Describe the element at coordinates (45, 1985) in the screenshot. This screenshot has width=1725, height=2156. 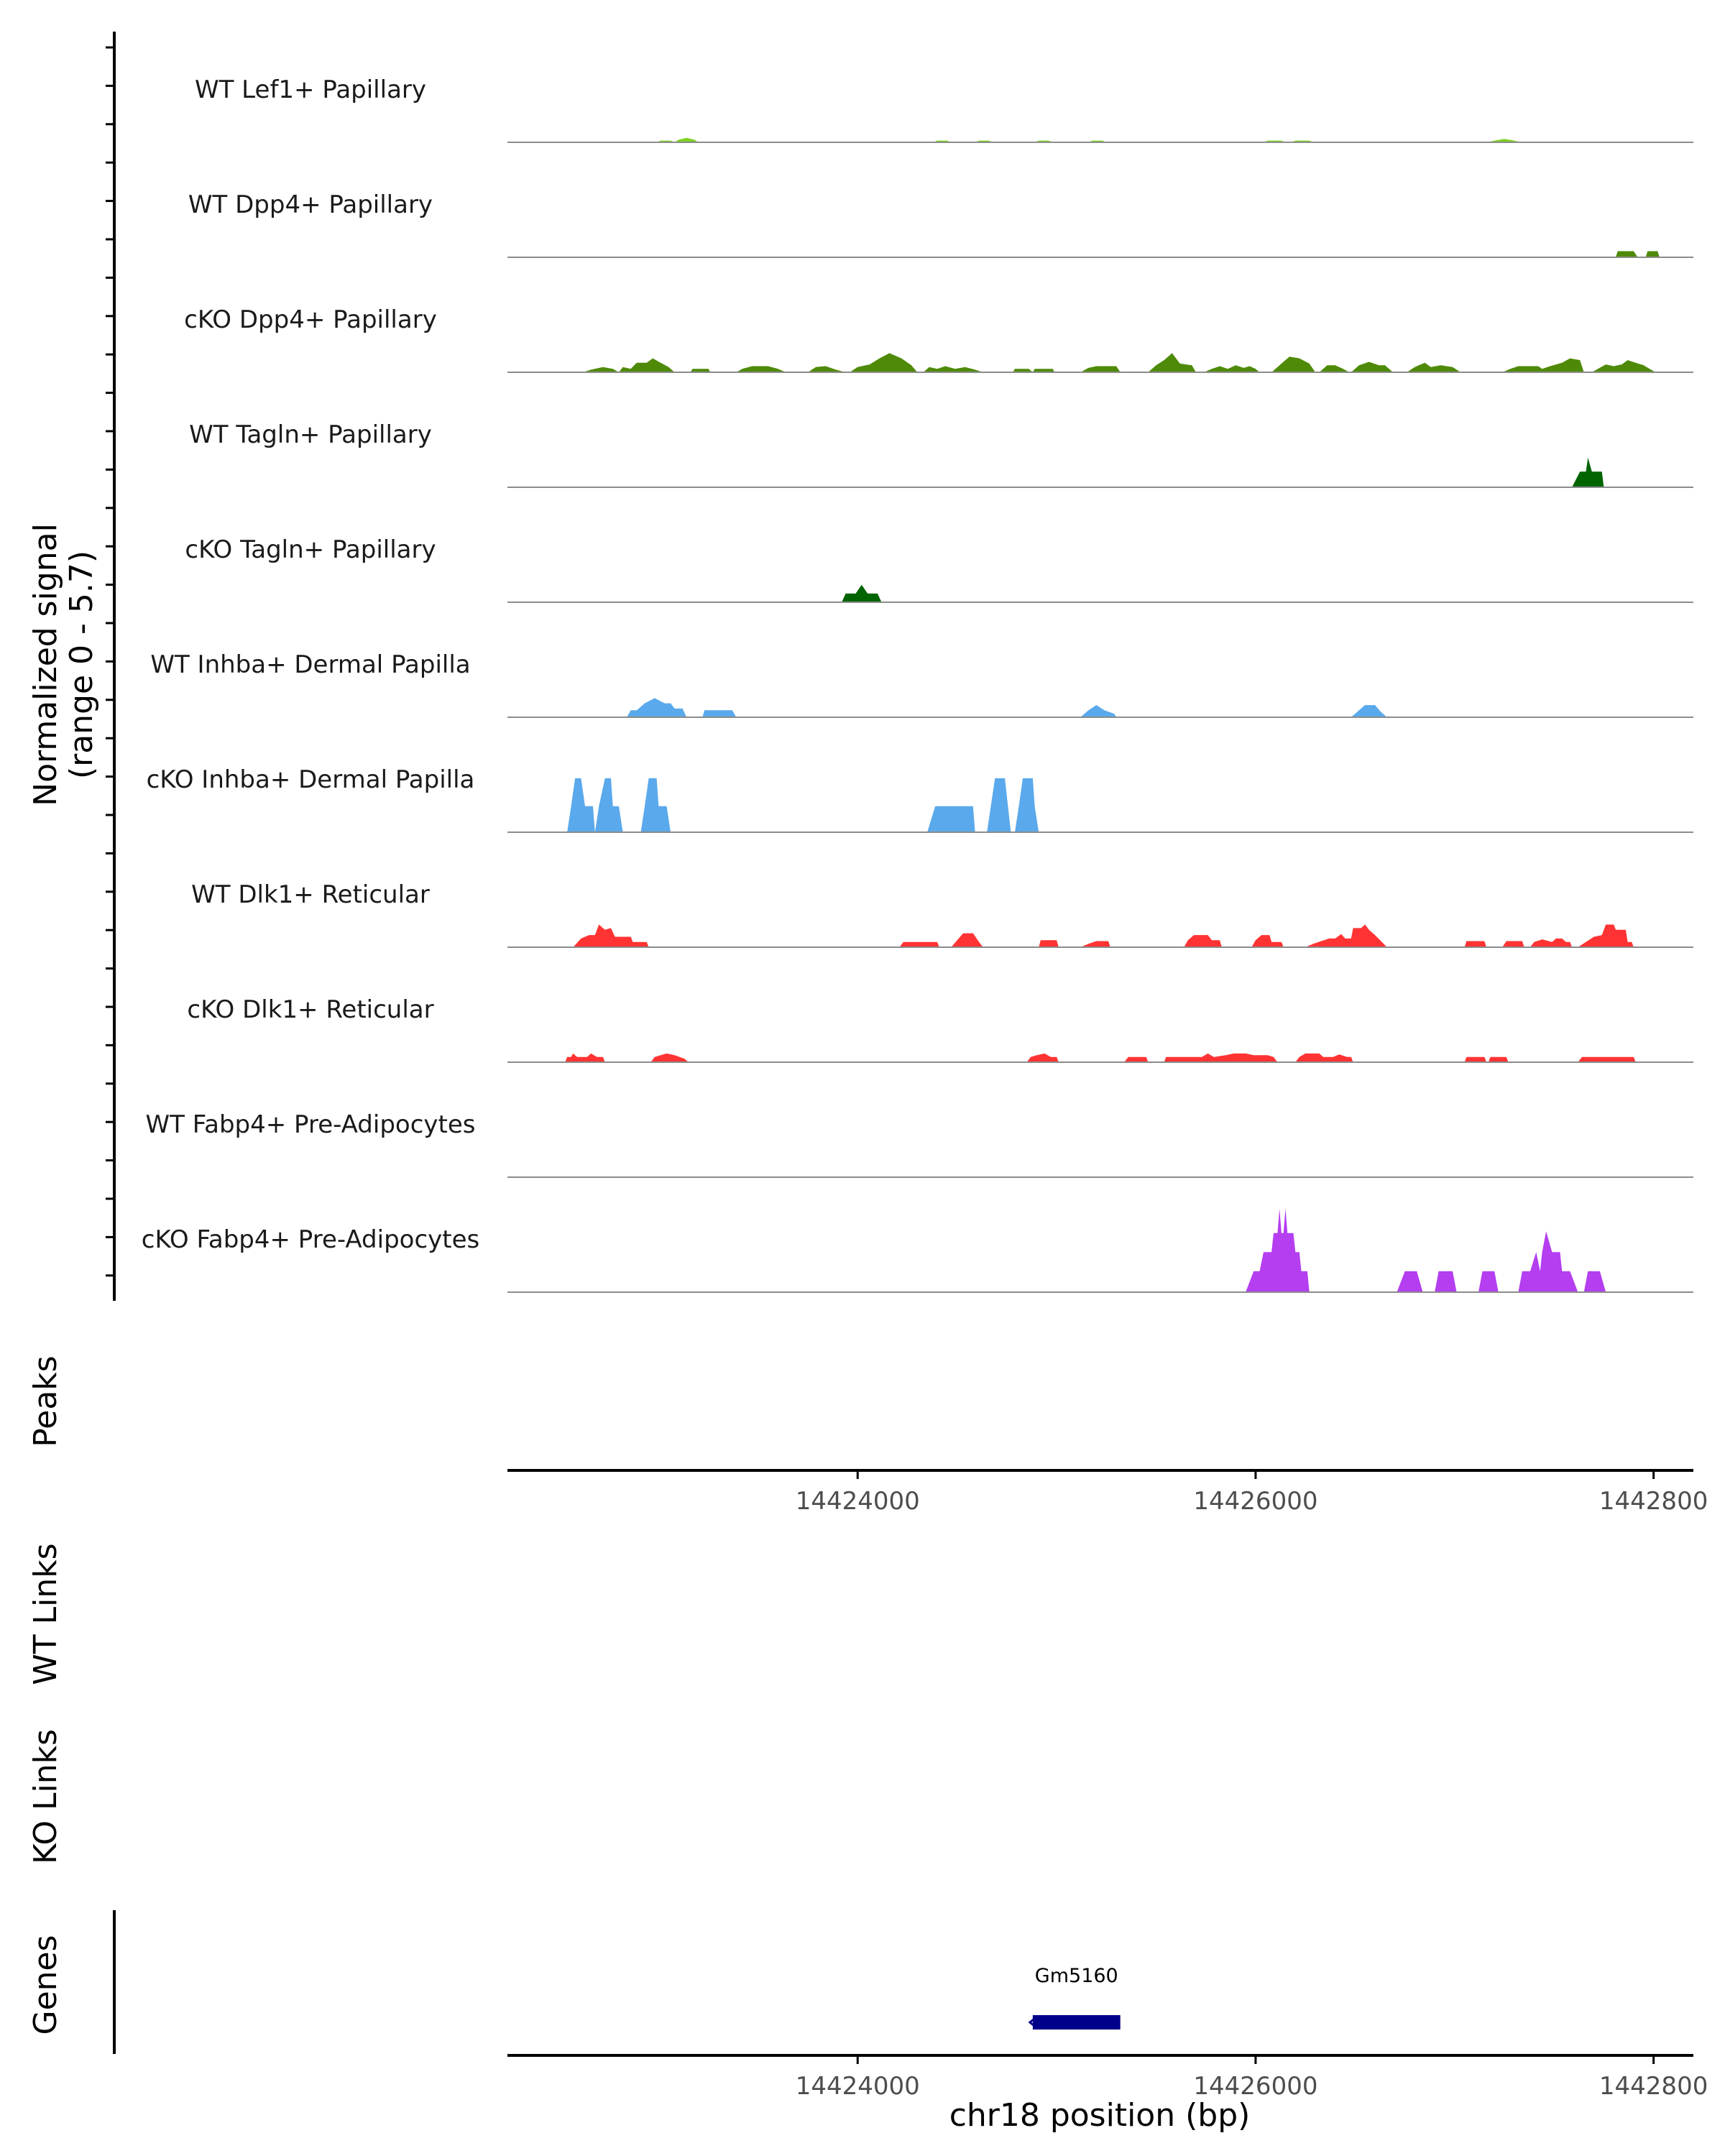
I see `genes-panel-label: Genes` at that location.